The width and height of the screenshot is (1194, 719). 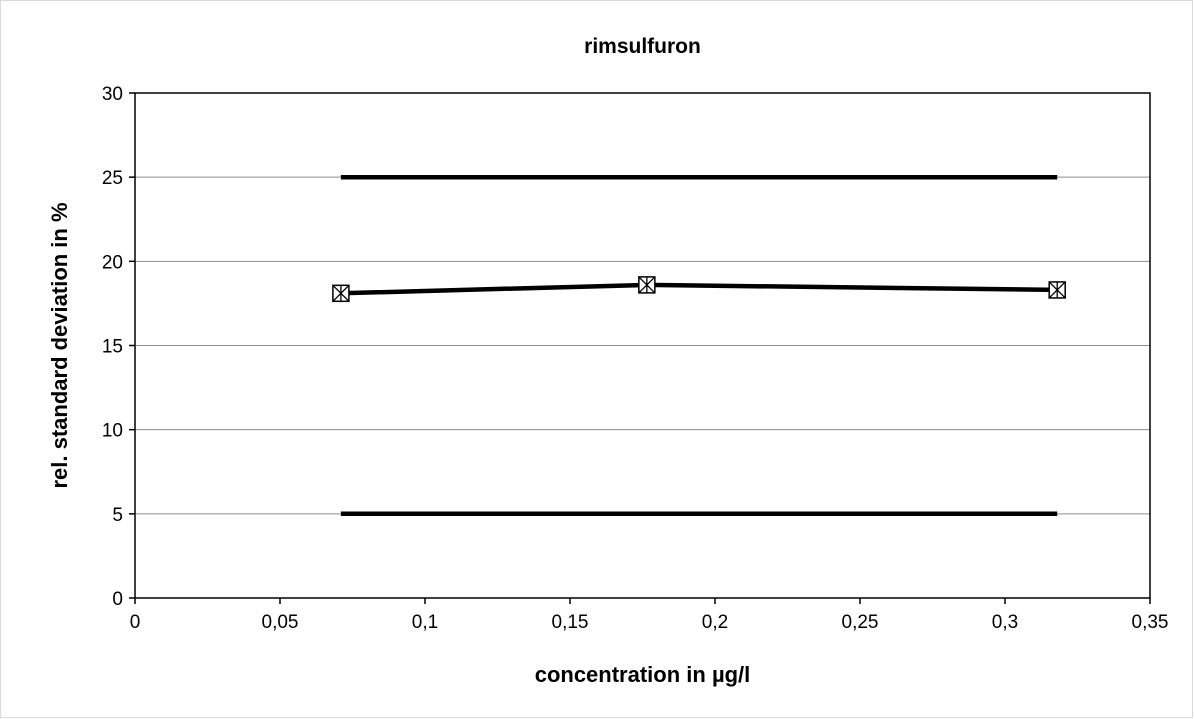 What do you see at coordinates (112, 347) in the screenshot?
I see `y-tick-label: 15` at bounding box center [112, 347].